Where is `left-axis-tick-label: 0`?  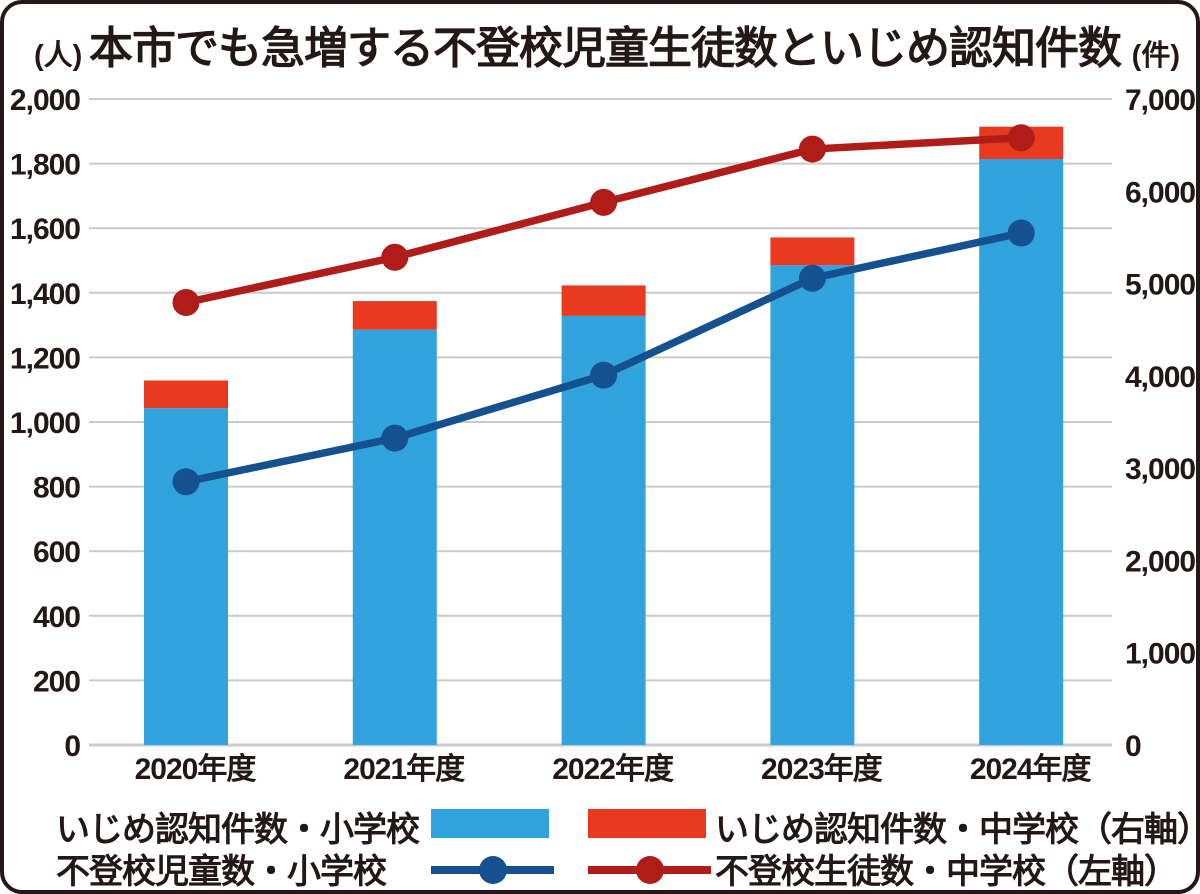
left-axis-tick-label: 0 is located at coordinates (72, 746).